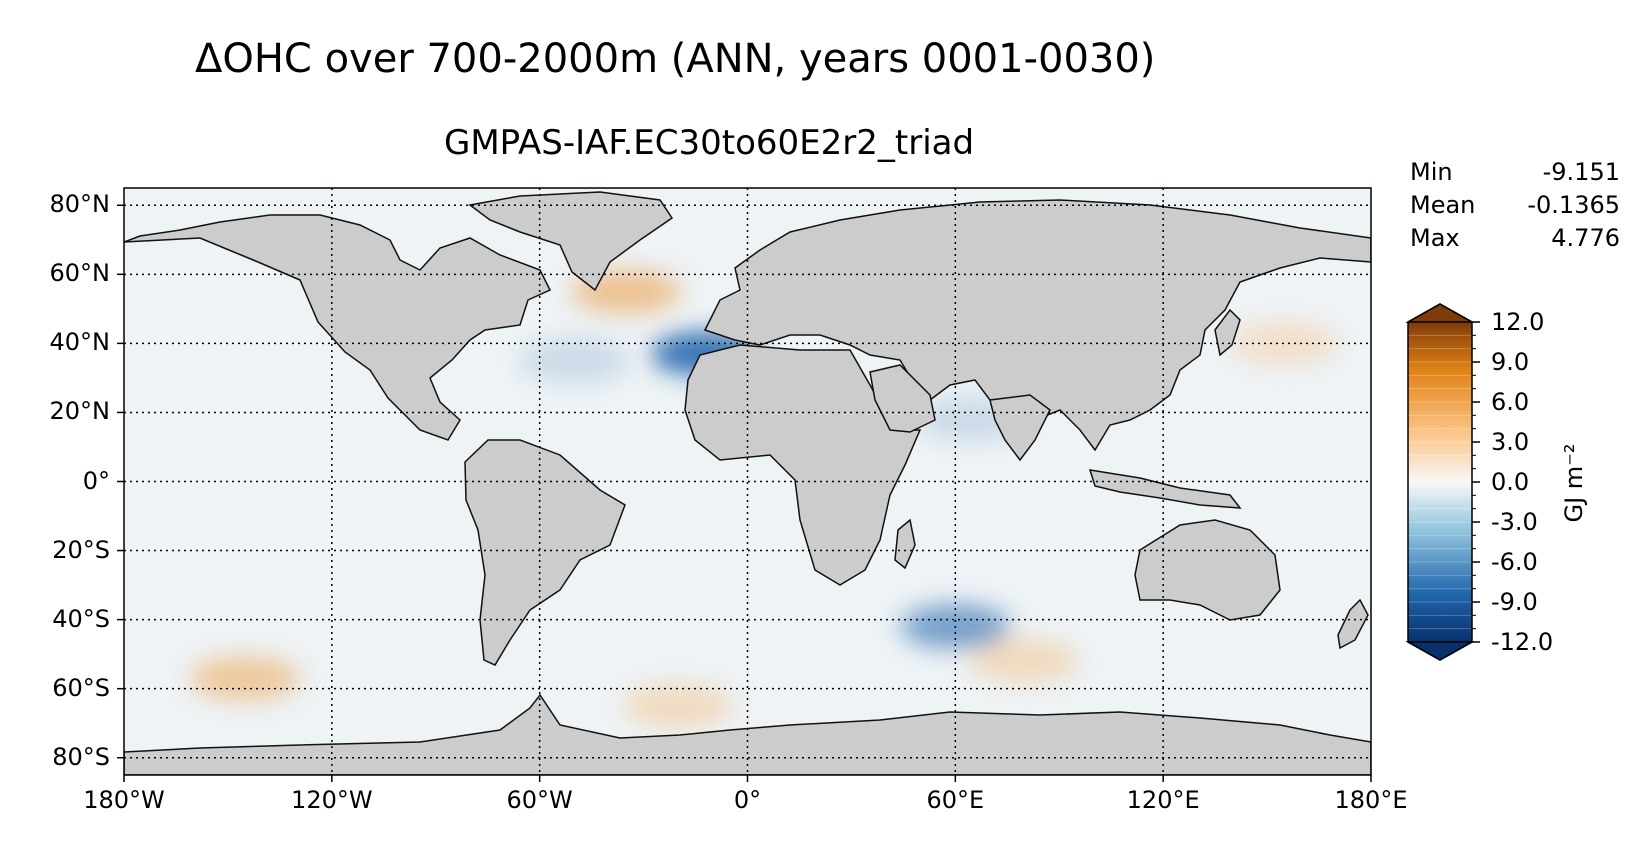 The width and height of the screenshot is (1651, 854). What do you see at coordinates (1514, 522) in the screenshot?
I see `colorbar-tick-label: -3.0` at bounding box center [1514, 522].